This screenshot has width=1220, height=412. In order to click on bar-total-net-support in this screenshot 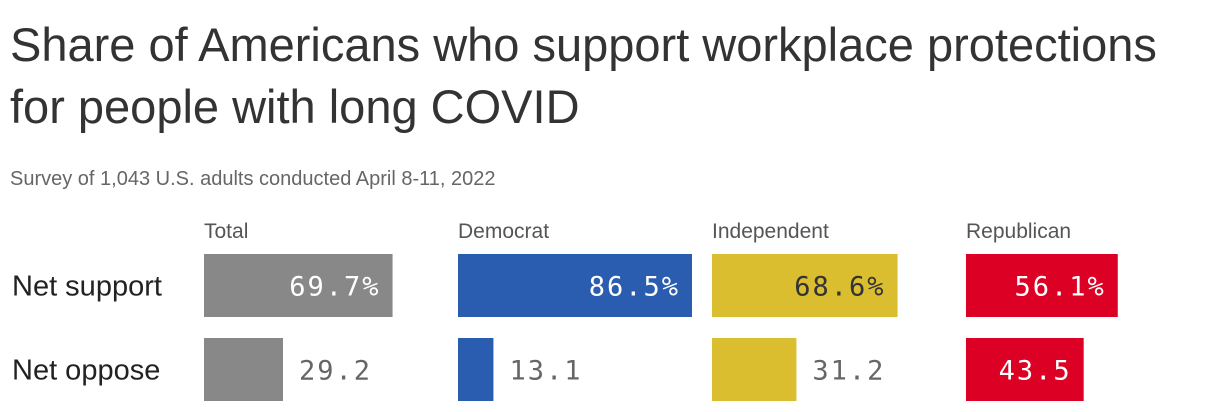, I will do `click(298, 285)`.